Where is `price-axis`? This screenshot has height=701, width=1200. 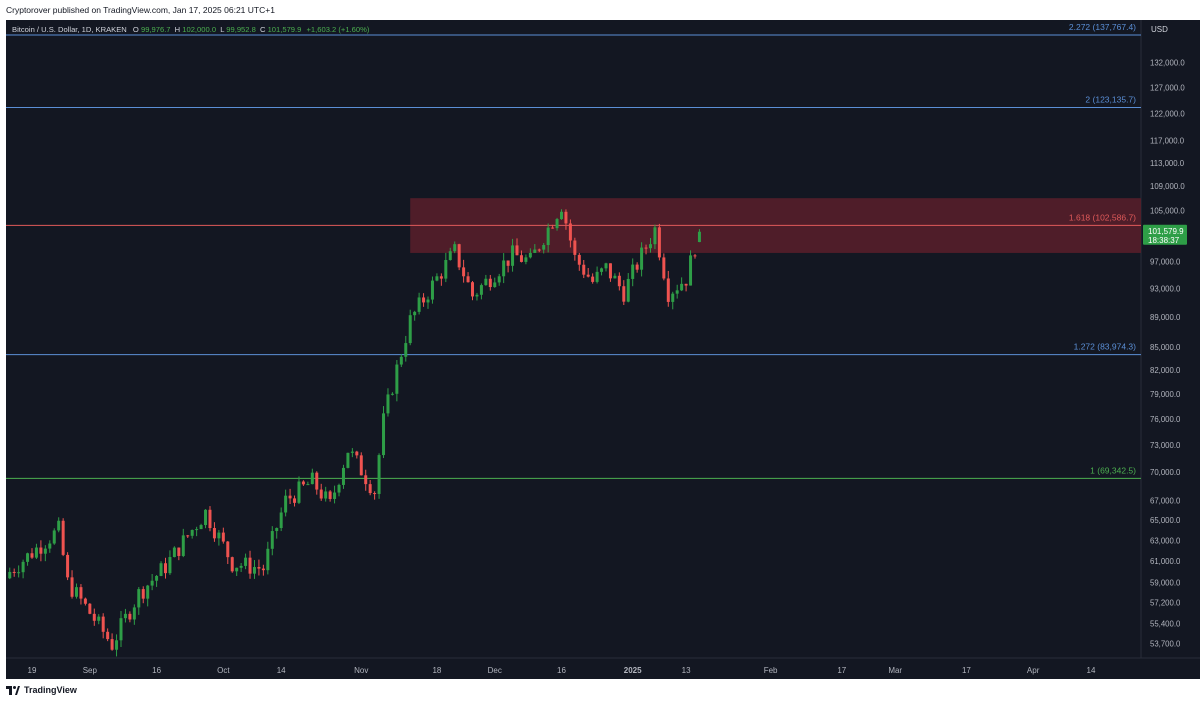
price-axis is located at coordinates (1170, 339).